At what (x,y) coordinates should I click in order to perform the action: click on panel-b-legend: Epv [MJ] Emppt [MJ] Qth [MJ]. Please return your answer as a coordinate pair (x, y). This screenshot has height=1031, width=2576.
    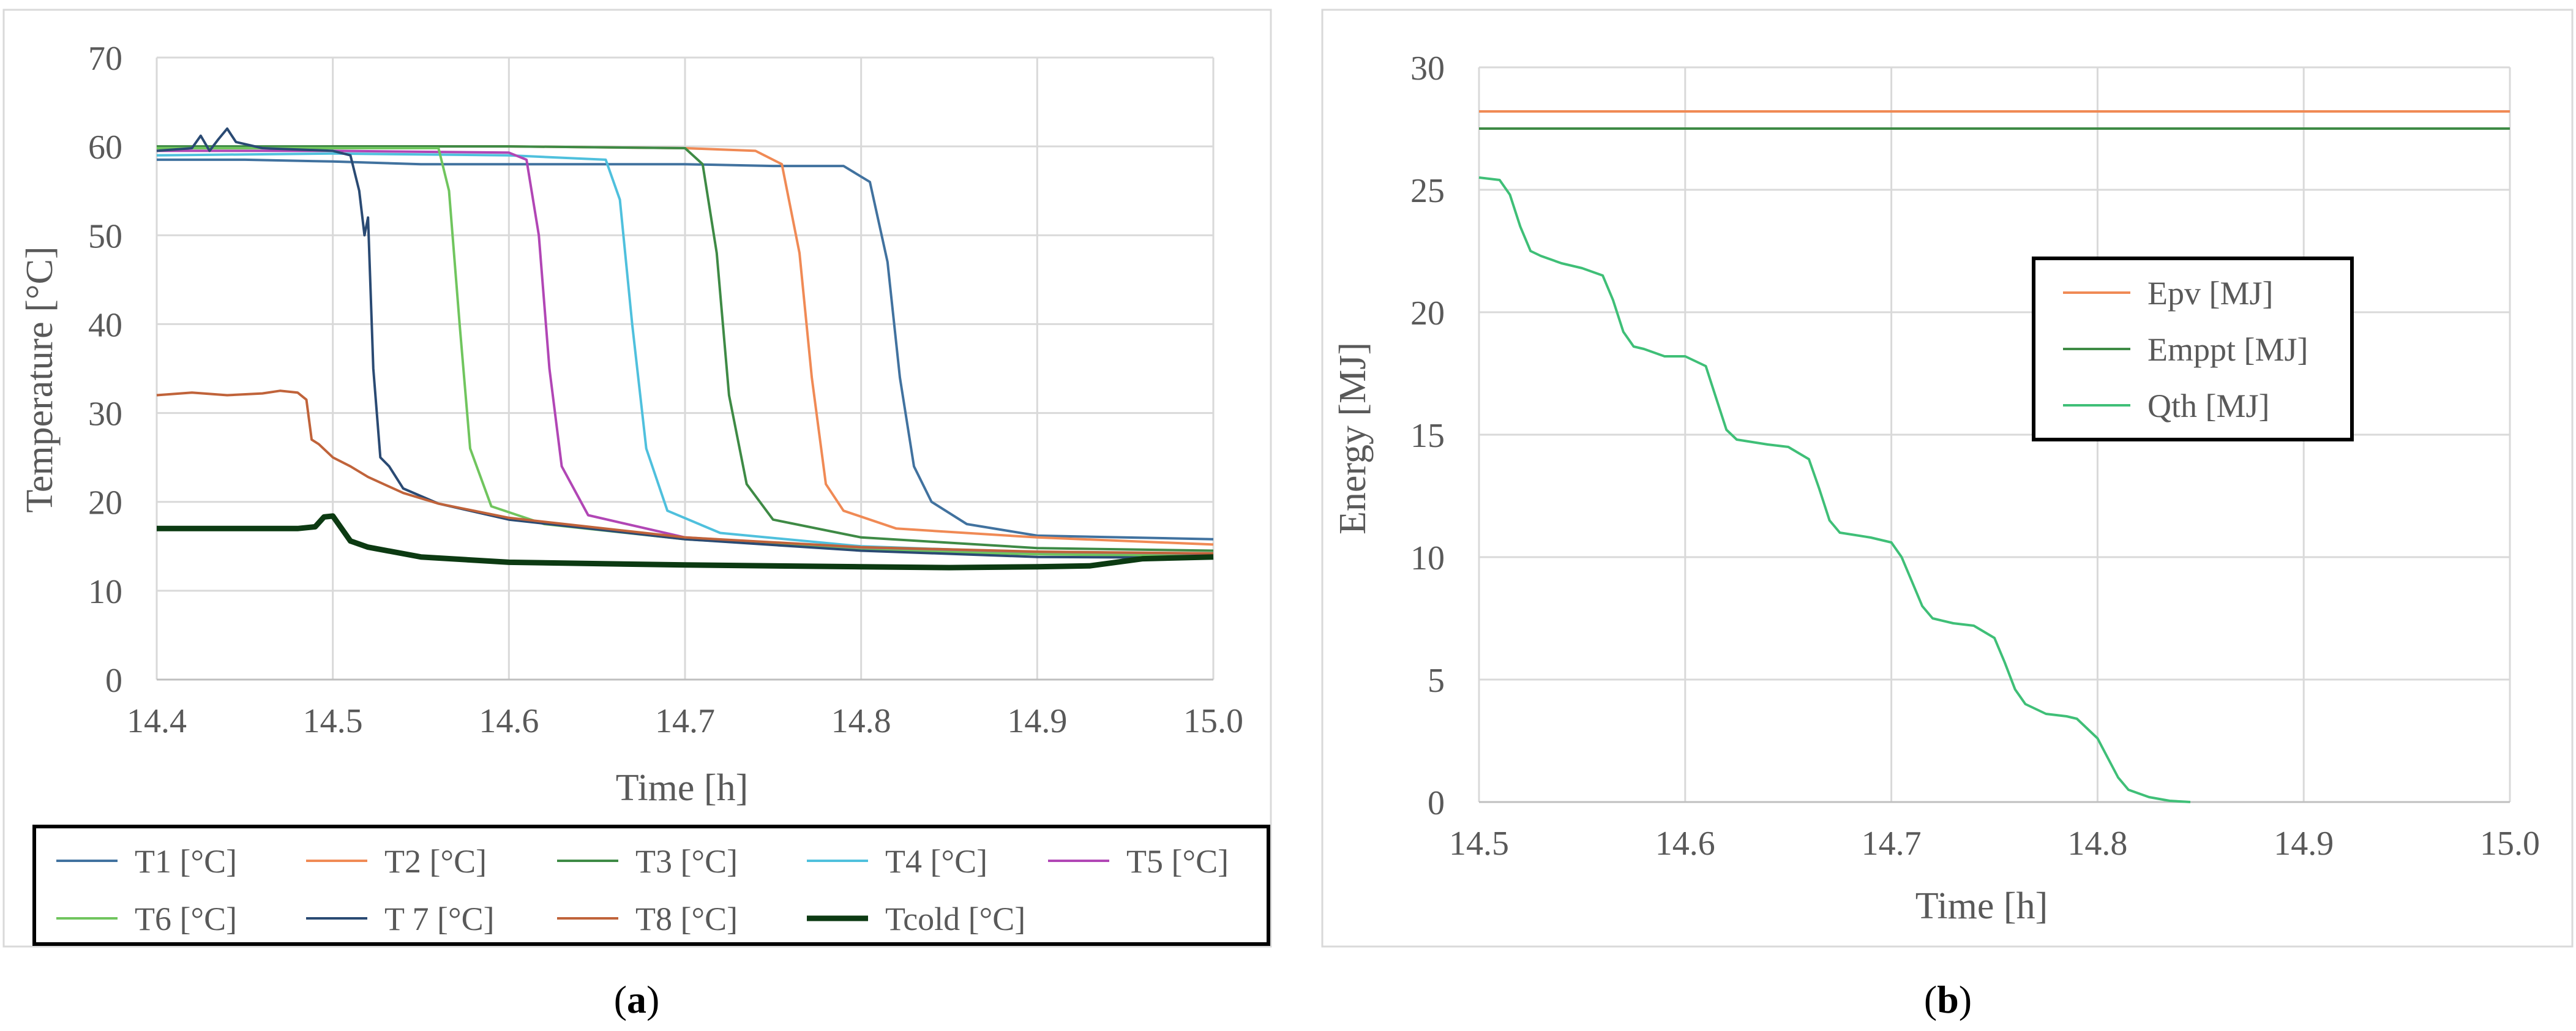
    Looking at the image, I should click on (2186, 349).